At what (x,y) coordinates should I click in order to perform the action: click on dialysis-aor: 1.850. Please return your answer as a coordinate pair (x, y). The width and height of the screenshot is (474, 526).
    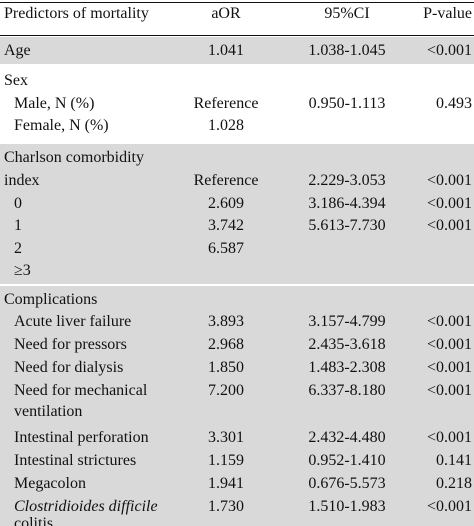
    Looking at the image, I should click on (226, 367).